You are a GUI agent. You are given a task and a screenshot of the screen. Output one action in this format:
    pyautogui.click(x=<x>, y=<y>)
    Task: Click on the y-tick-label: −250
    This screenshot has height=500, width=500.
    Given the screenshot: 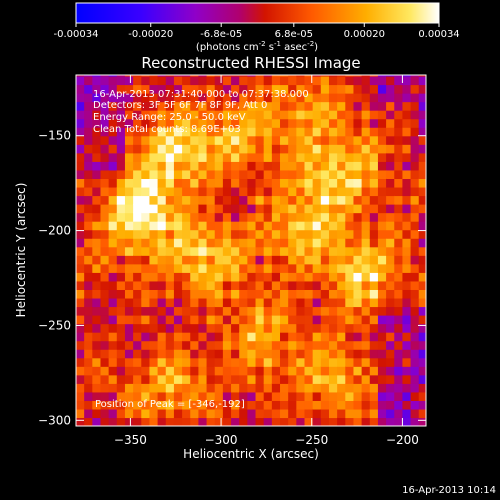 What is the action you would take?
    pyautogui.click(x=54, y=325)
    